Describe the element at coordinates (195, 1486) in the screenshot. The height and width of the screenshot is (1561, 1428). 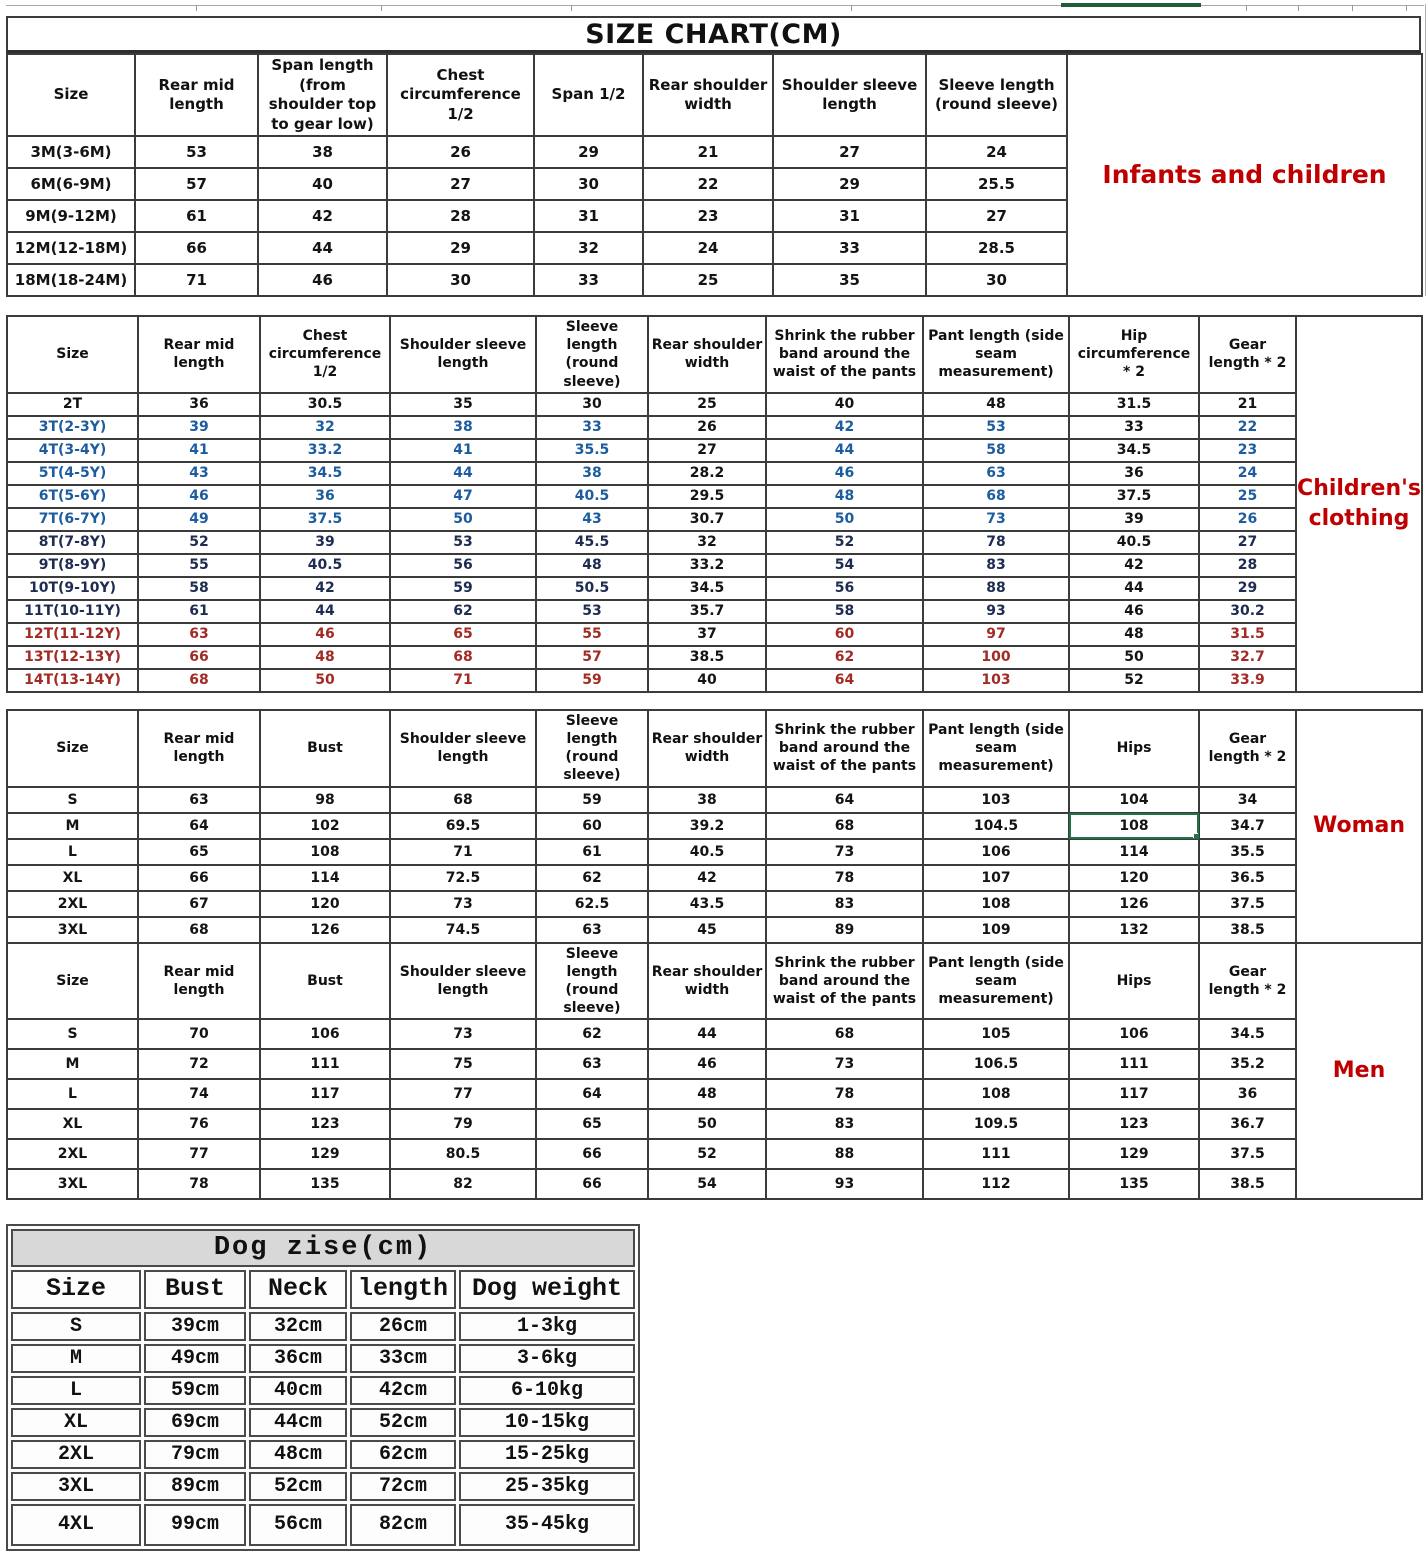
I see `value-cell: 89cm` at that location.